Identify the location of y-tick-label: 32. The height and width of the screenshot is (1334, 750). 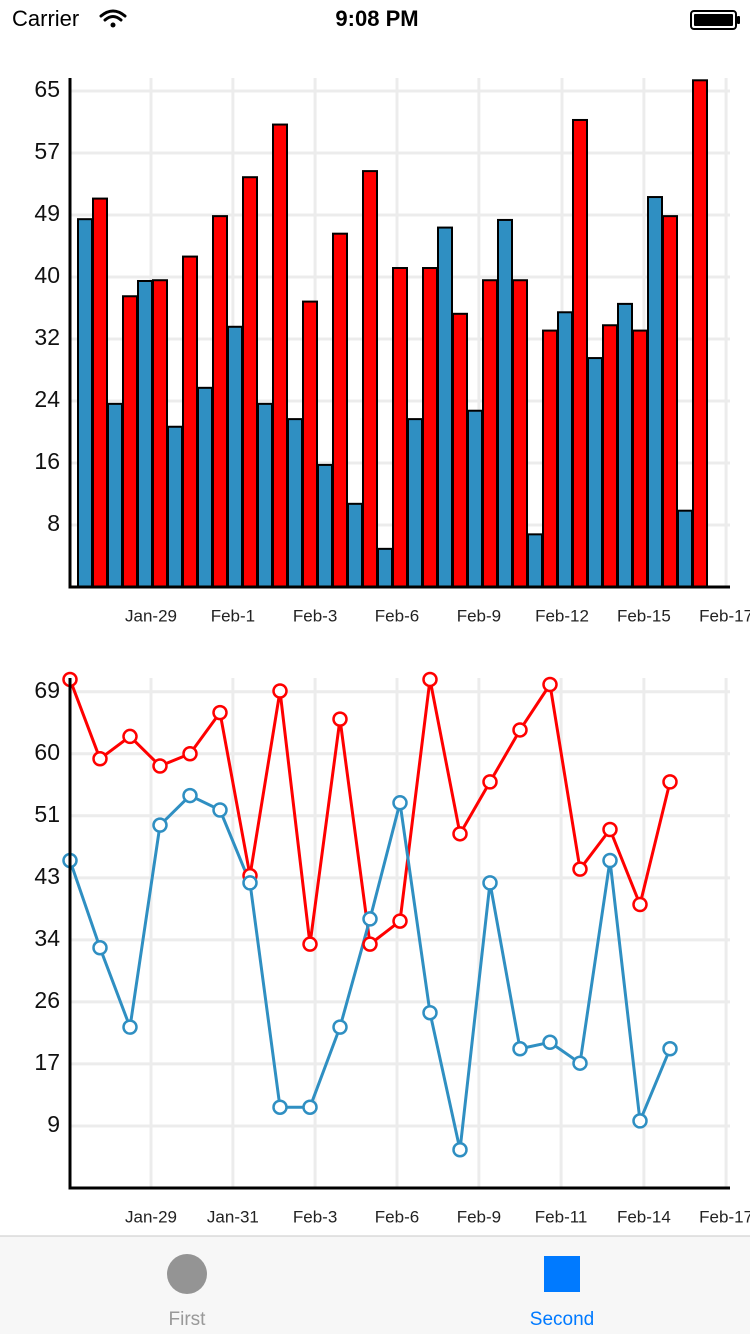
(47, 337).